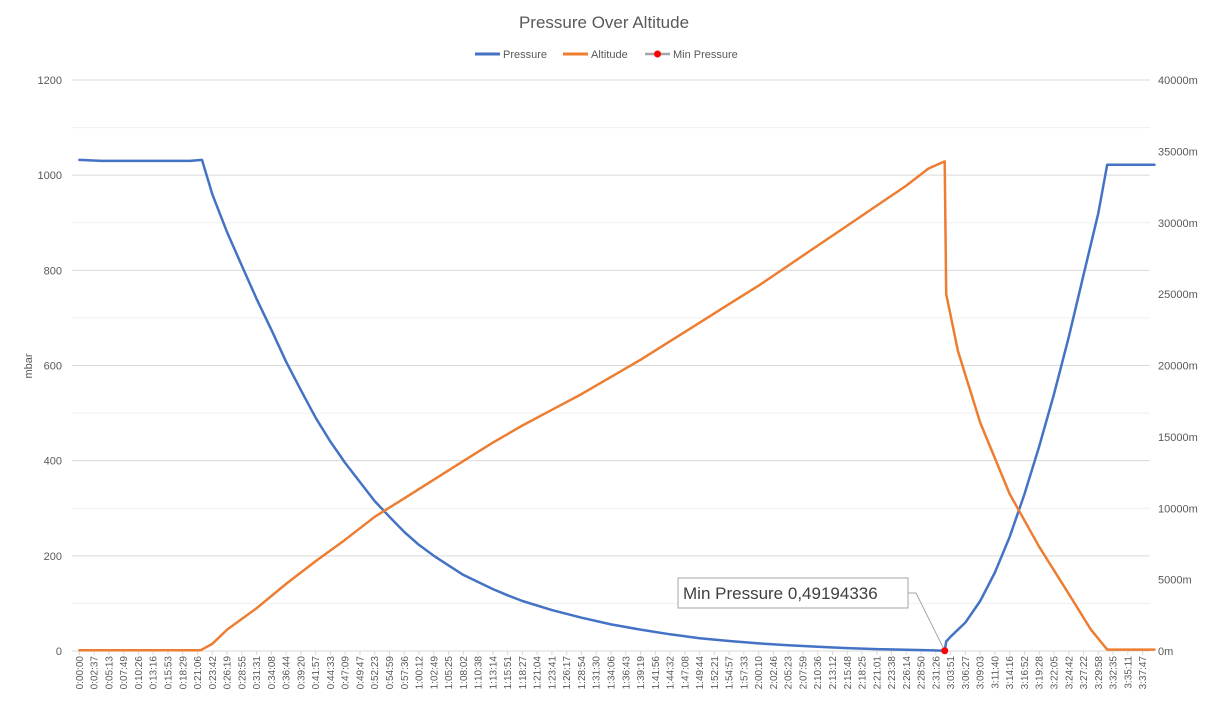 The height and width of the screenshot is (705, 1208). I want to click on x-tick-label: 0:39:20, so click(301, 673).